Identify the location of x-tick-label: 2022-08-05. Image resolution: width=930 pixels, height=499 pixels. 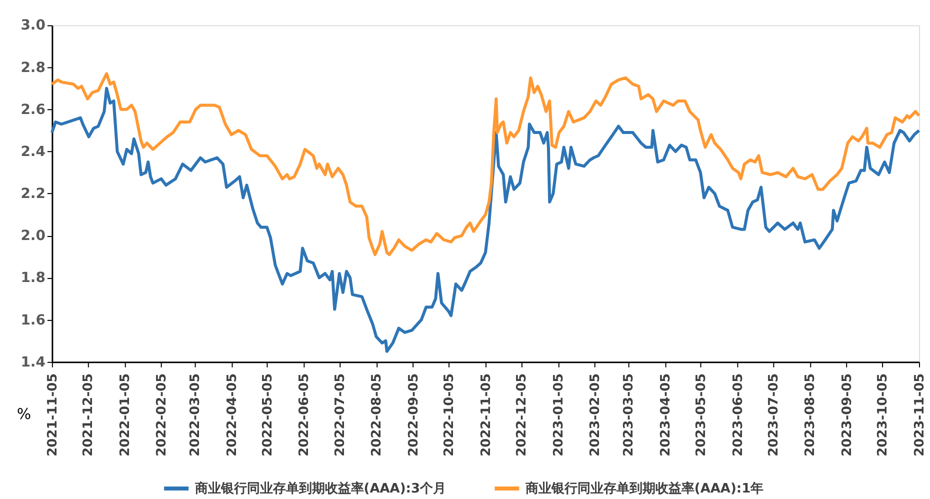
(377, 414).